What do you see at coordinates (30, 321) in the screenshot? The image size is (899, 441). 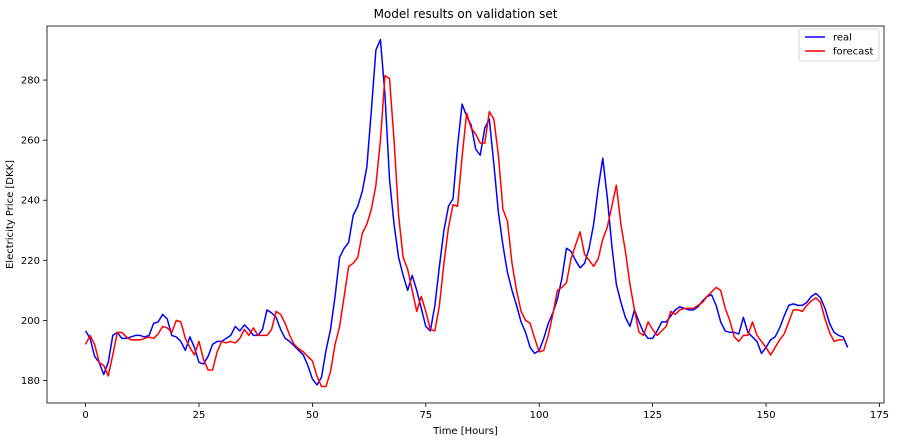 I see `y-tick-label: 200` at bounding box center [30, 321].